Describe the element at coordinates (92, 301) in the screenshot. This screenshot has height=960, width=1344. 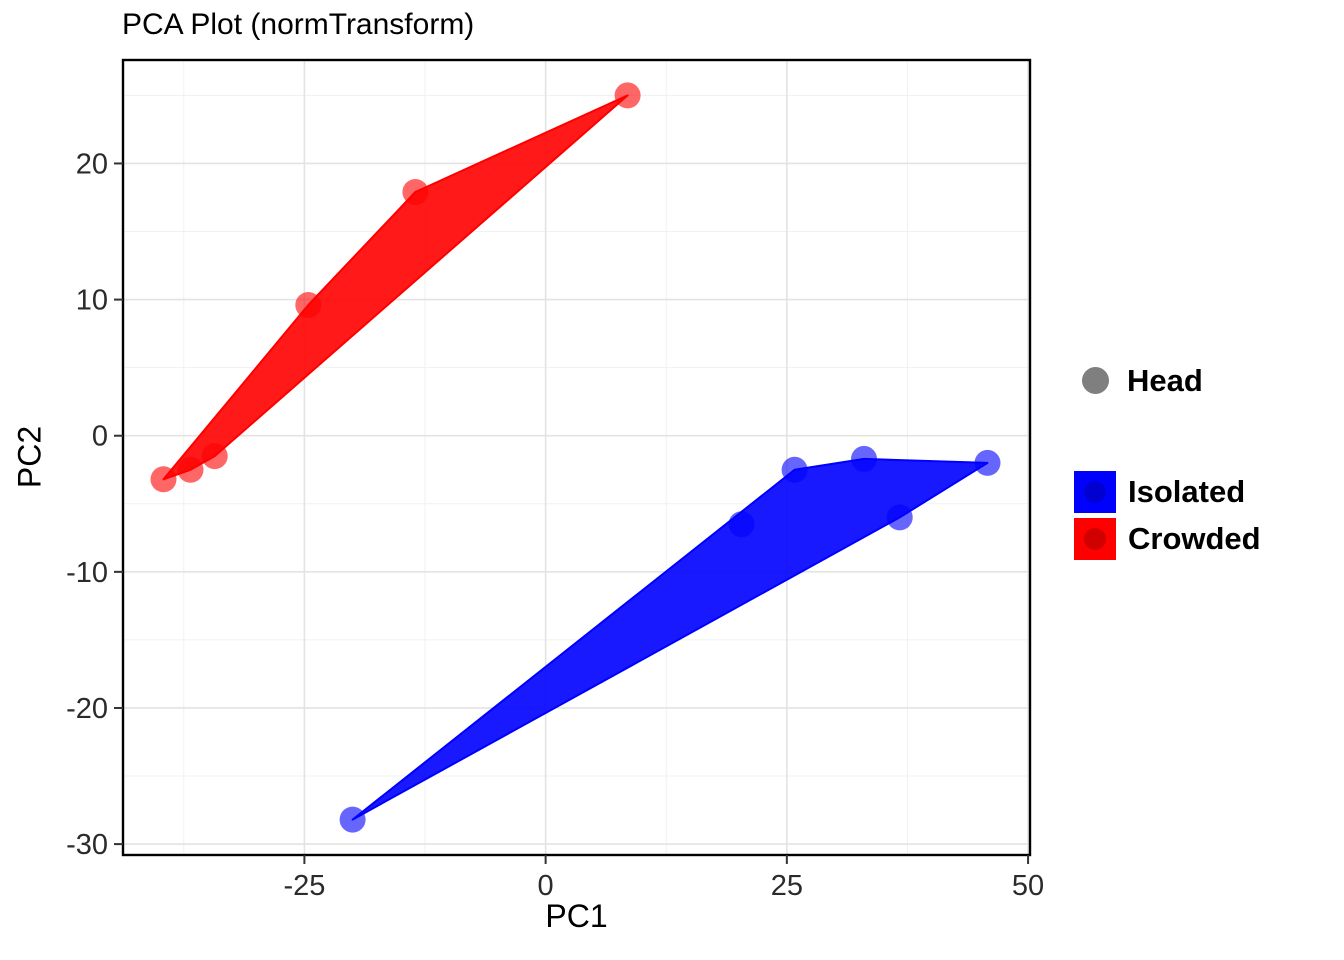
I see `y-axis-tick-label: 10` at that location.